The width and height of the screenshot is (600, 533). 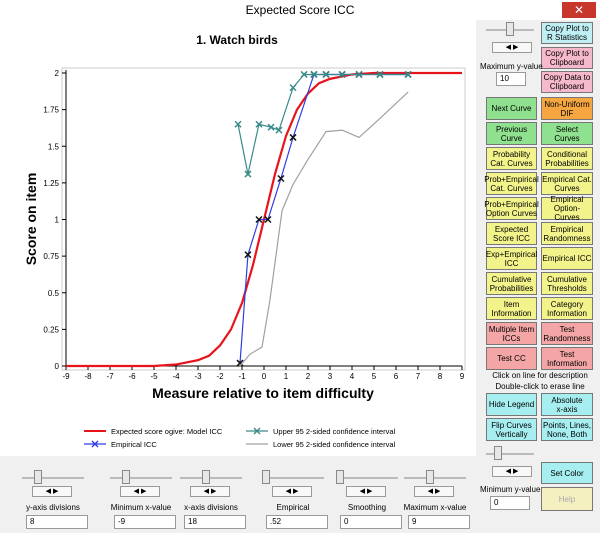 What do you see at coordinates (511, 404) in the screenshot?
I see `action-button: Hide Legend` at bounding box center [511, 404].